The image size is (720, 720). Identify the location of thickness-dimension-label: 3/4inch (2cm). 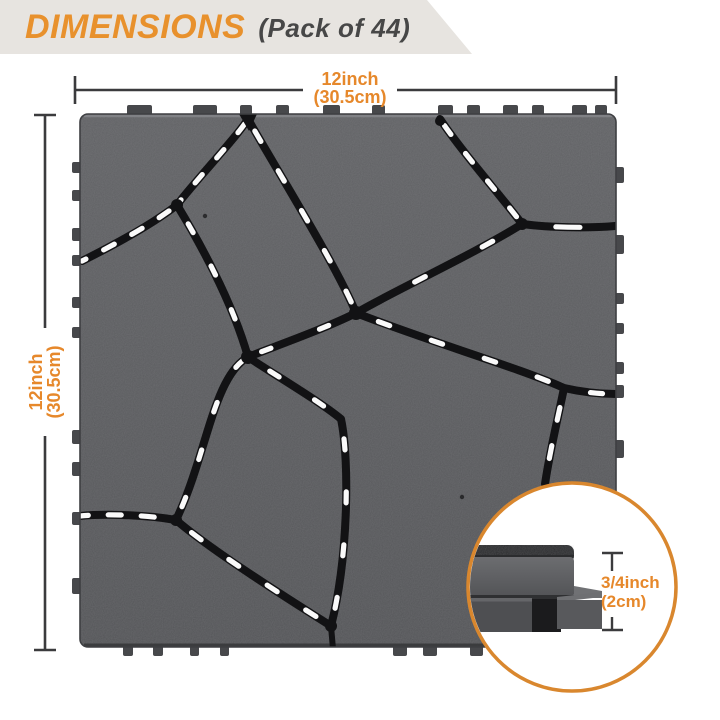
(630, 592).